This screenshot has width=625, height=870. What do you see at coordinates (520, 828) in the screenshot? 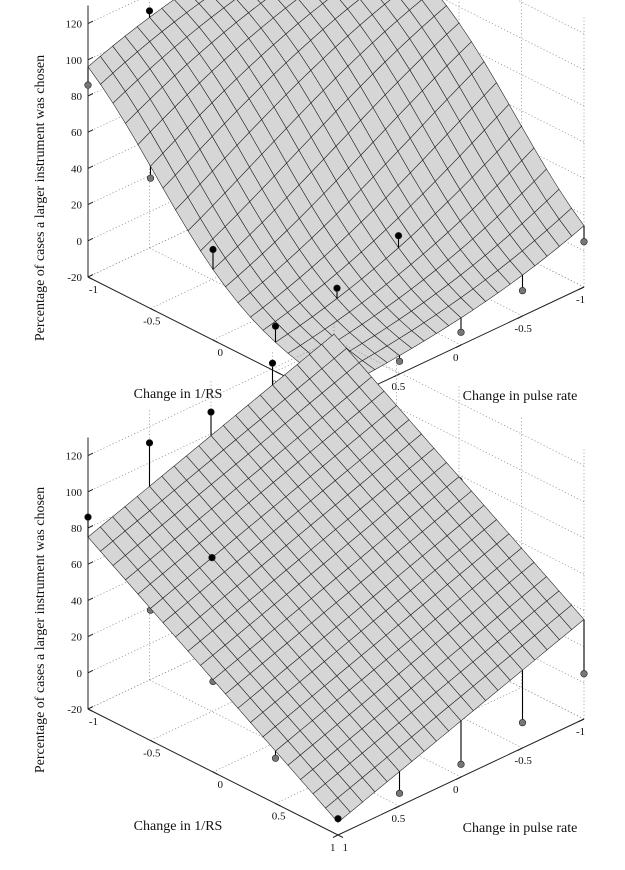
I see `y-axis-label: Change in pulse rate` at bounding box center [520, 828].